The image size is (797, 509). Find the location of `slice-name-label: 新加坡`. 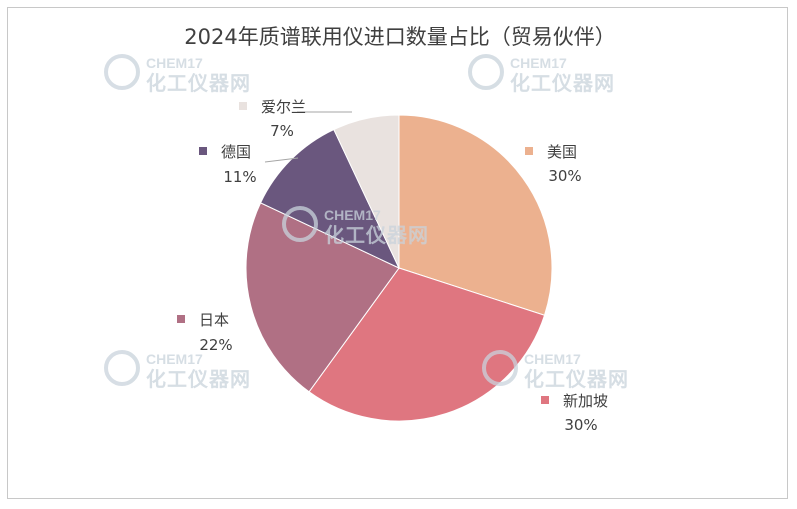

slice-name-label: 新加坡 is located at coordinates (585, 401).